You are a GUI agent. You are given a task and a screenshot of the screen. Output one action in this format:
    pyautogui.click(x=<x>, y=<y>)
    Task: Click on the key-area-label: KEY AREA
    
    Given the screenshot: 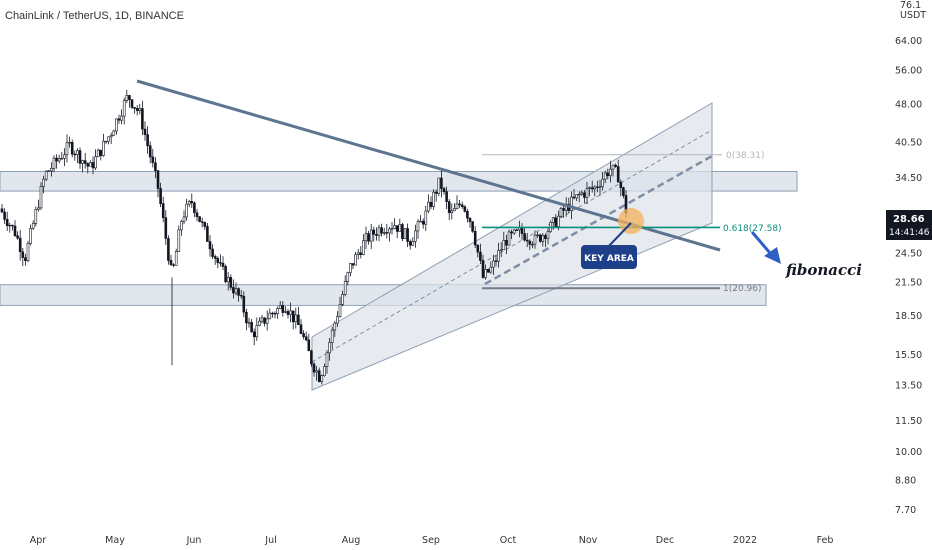 What is the action you would take?
    pyautogui.click(x=609, y=259)
    